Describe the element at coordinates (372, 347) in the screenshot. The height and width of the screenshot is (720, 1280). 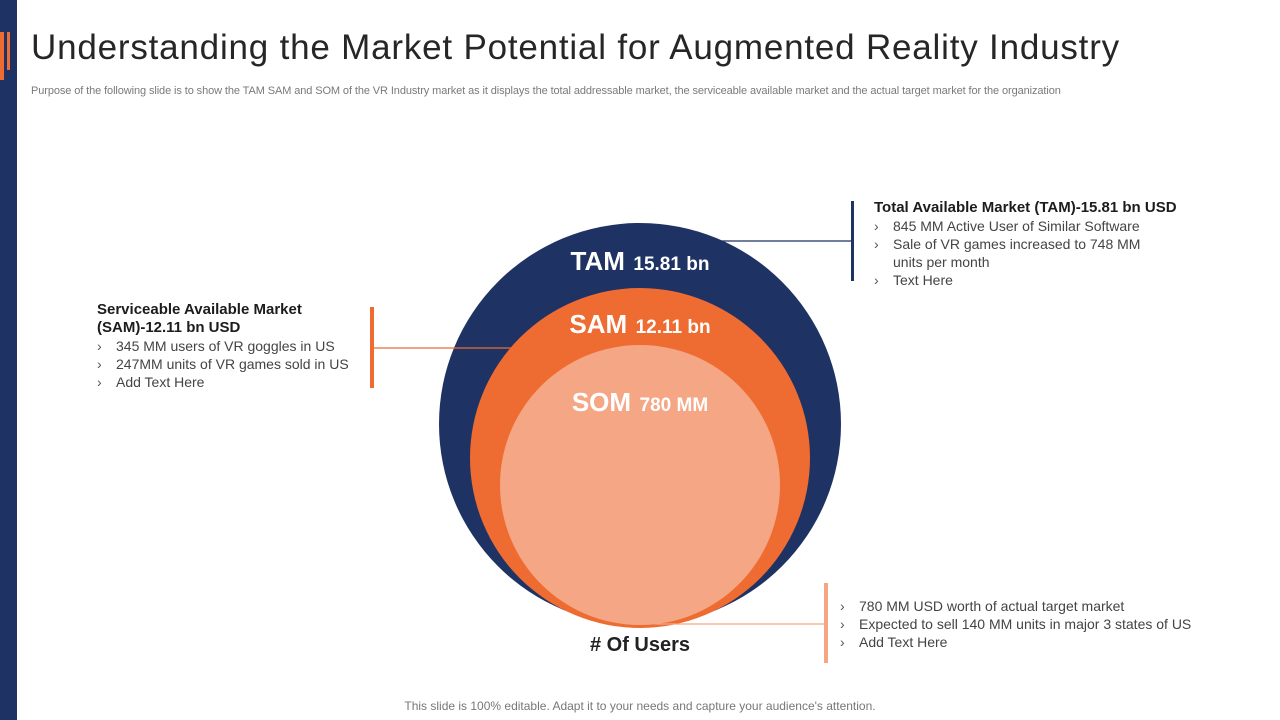
I see `sam-block-bar` at that location.